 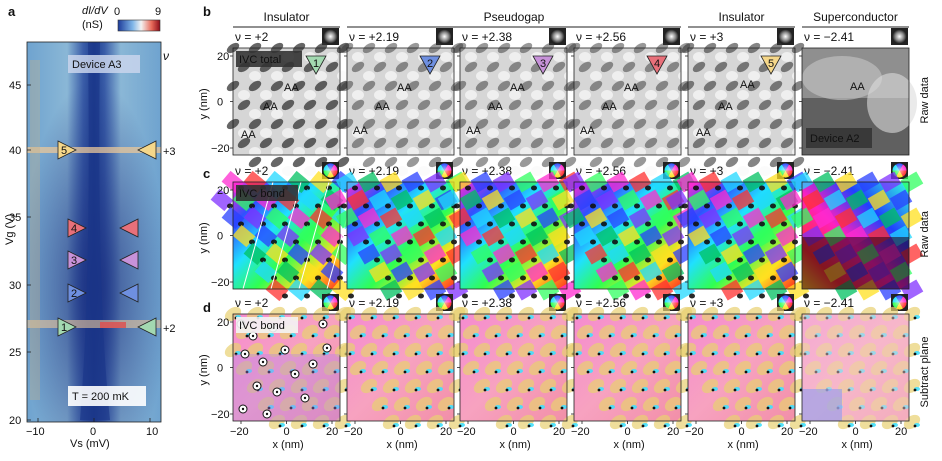 I want to click on x-tick-label: −20, so click(x=239, y=432).